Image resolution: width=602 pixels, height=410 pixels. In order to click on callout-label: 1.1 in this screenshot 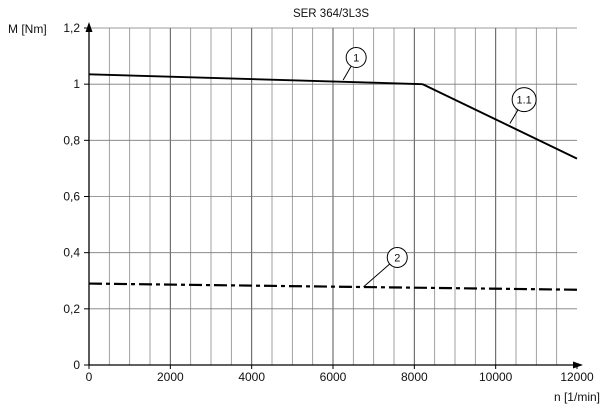, I will do `click(523, 101)`.